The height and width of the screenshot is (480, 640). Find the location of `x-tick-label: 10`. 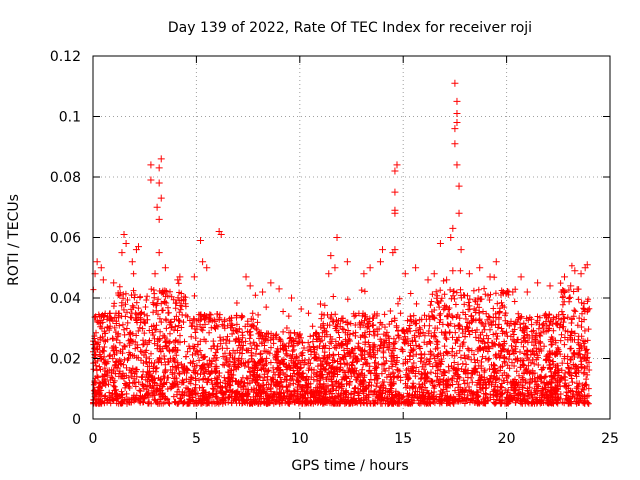

x-tick-label: 10 is located at coordinates (300, 439).